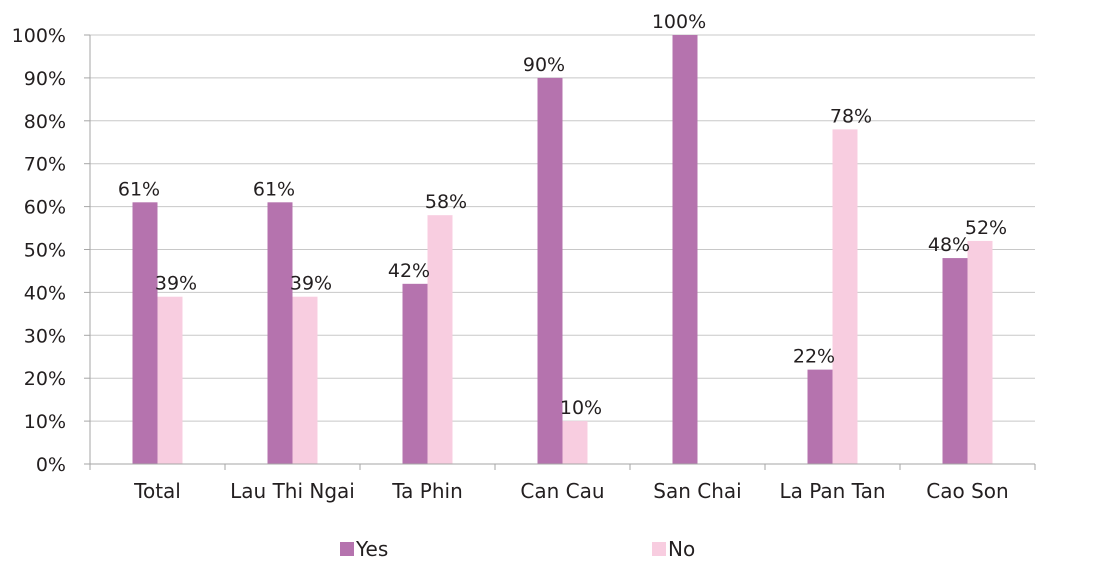 This screenshot has height=575, width=1099. What do you see at coordinates (139, 189) in the screenshot?
I see `data-label-yes-total: 61%` at bounding box center [139, 189].